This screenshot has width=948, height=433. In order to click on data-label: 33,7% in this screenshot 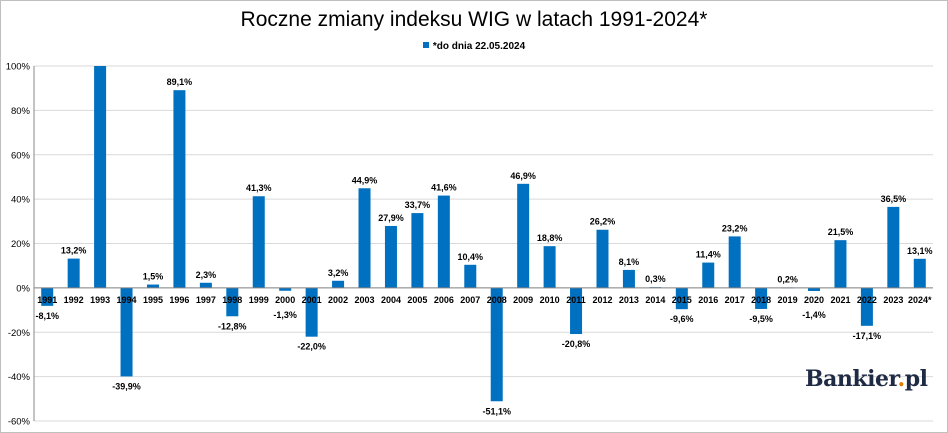, I will do `click(418, 205)`.